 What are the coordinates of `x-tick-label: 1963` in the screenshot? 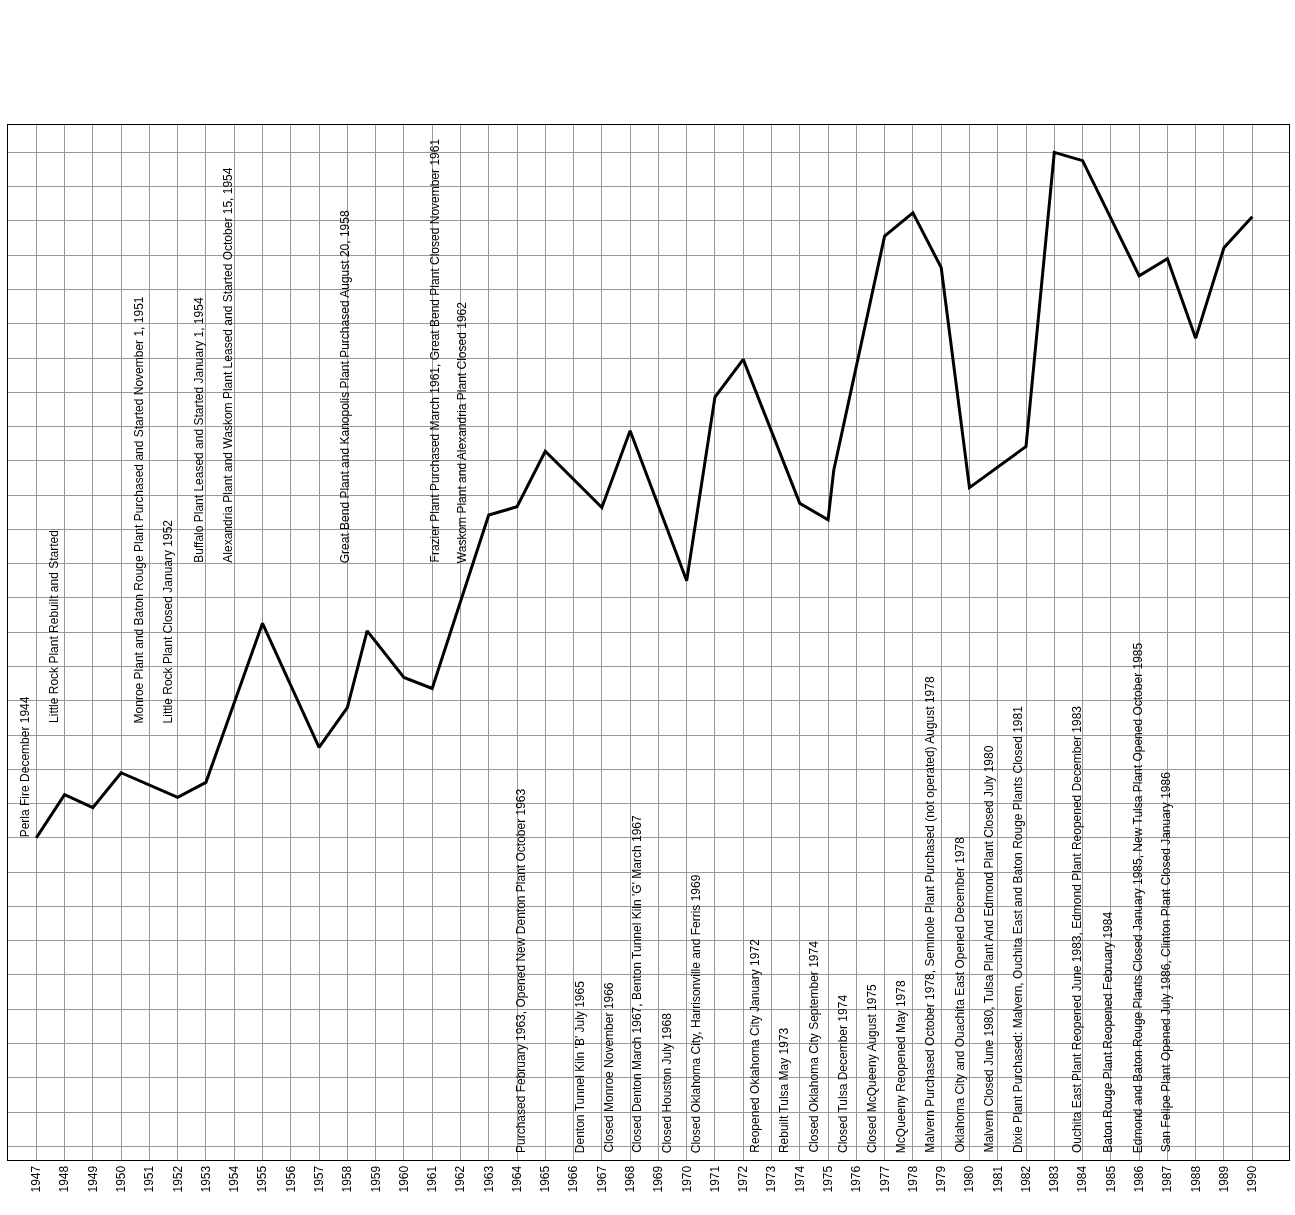 It's located at (488, 1179).